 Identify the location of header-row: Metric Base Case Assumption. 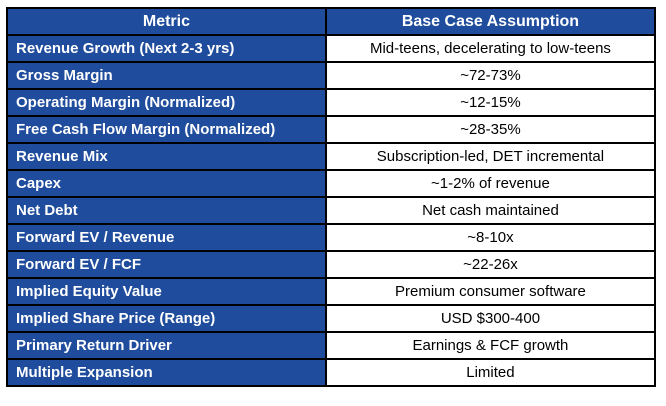
(331, 21).